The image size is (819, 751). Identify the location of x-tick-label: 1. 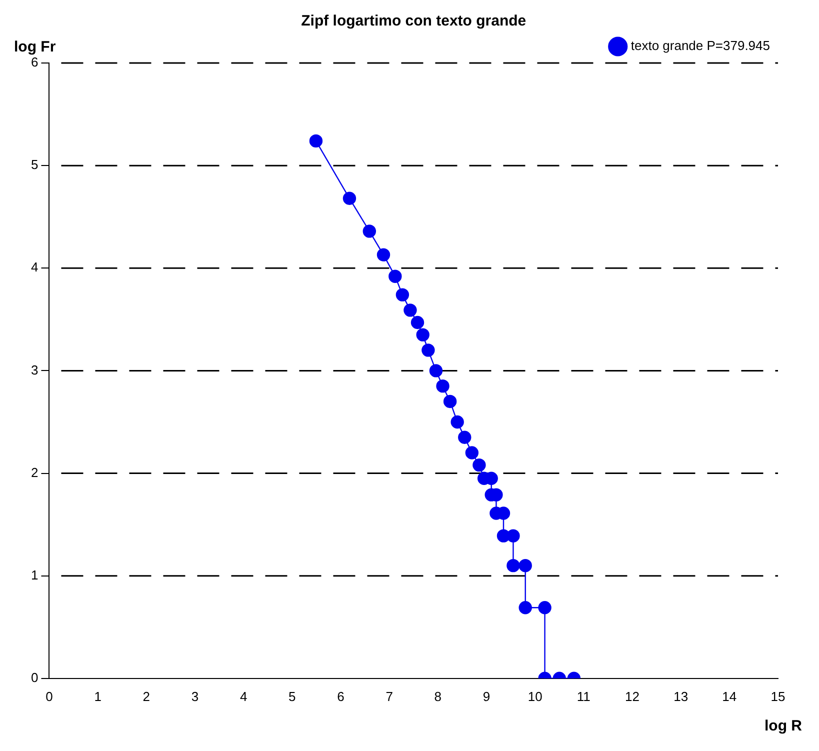
(98, 696).